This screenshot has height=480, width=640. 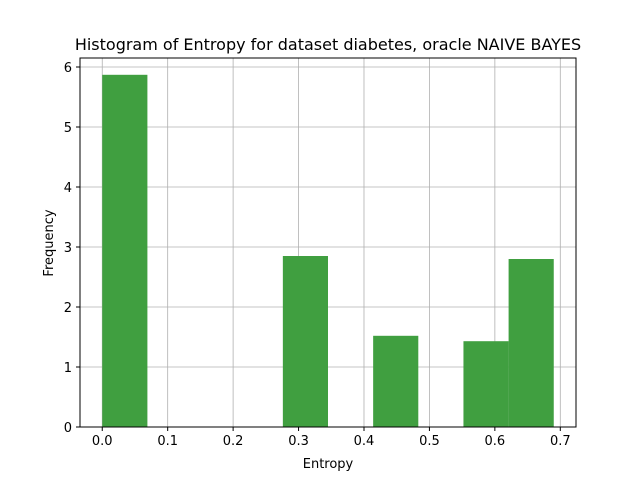 I want to click on y-tick-label: 1, so click(x=68, y=368).